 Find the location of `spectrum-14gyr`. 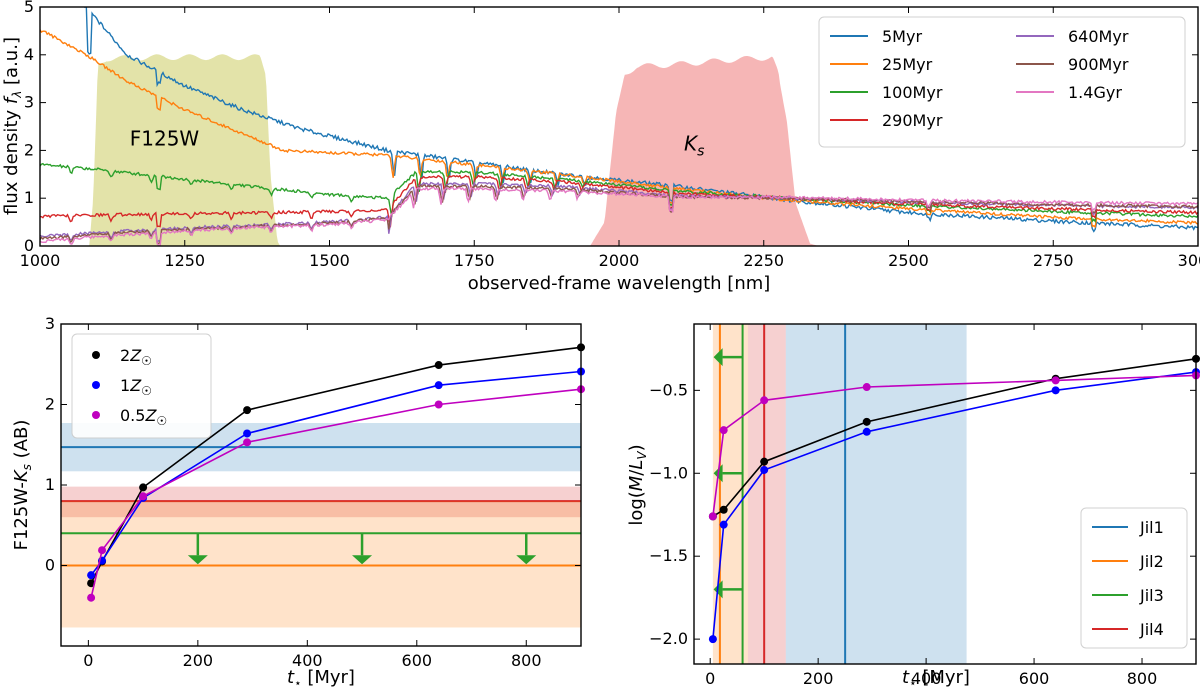

spectrum-14gyr is located at coordinates (619, 216).